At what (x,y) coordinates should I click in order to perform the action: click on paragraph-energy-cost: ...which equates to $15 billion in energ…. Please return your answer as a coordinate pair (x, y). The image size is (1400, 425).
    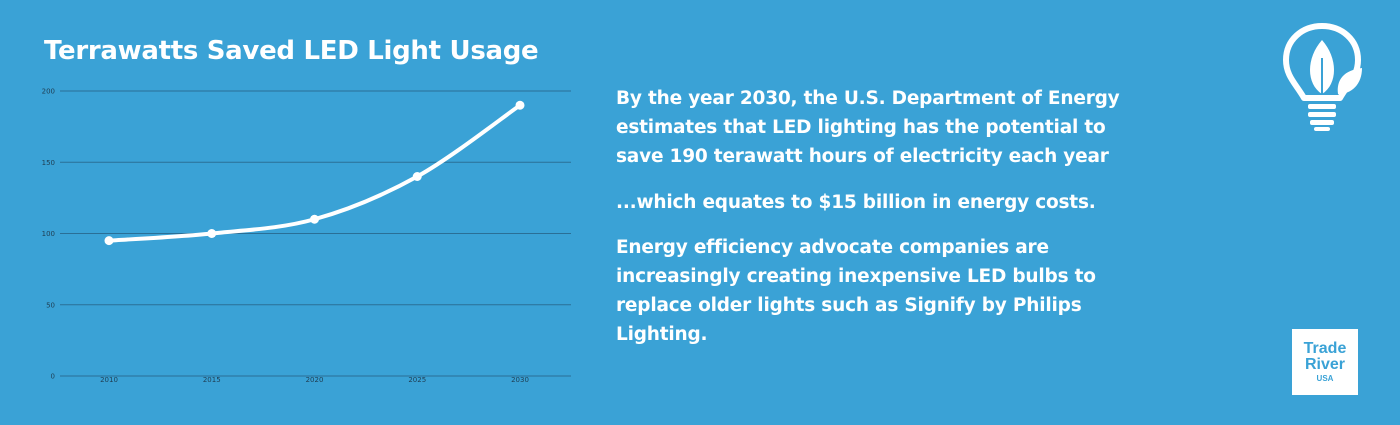
    Looking at the image, I should click on (856, 202).